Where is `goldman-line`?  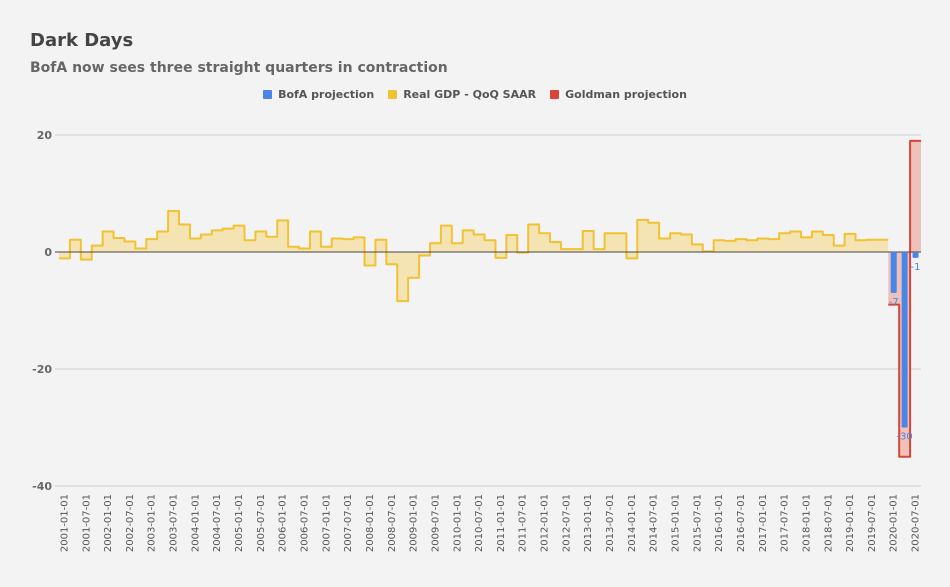
goldman-line is located at coordinates (904, 298).